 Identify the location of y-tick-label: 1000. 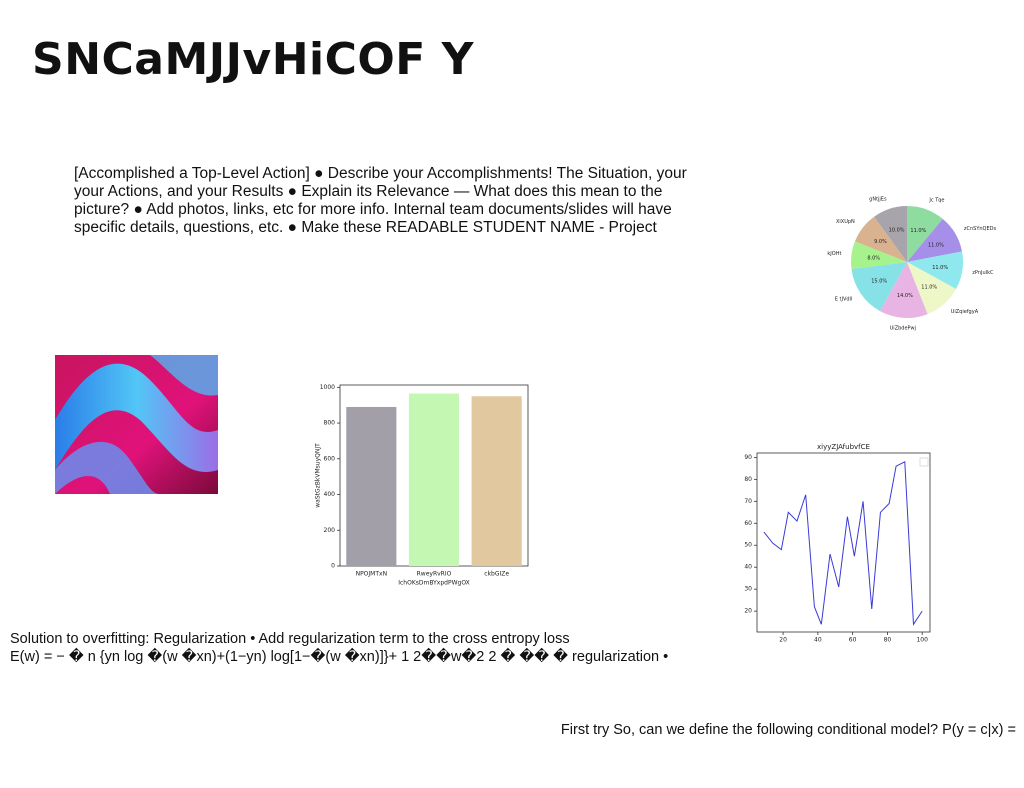
(327, 387).